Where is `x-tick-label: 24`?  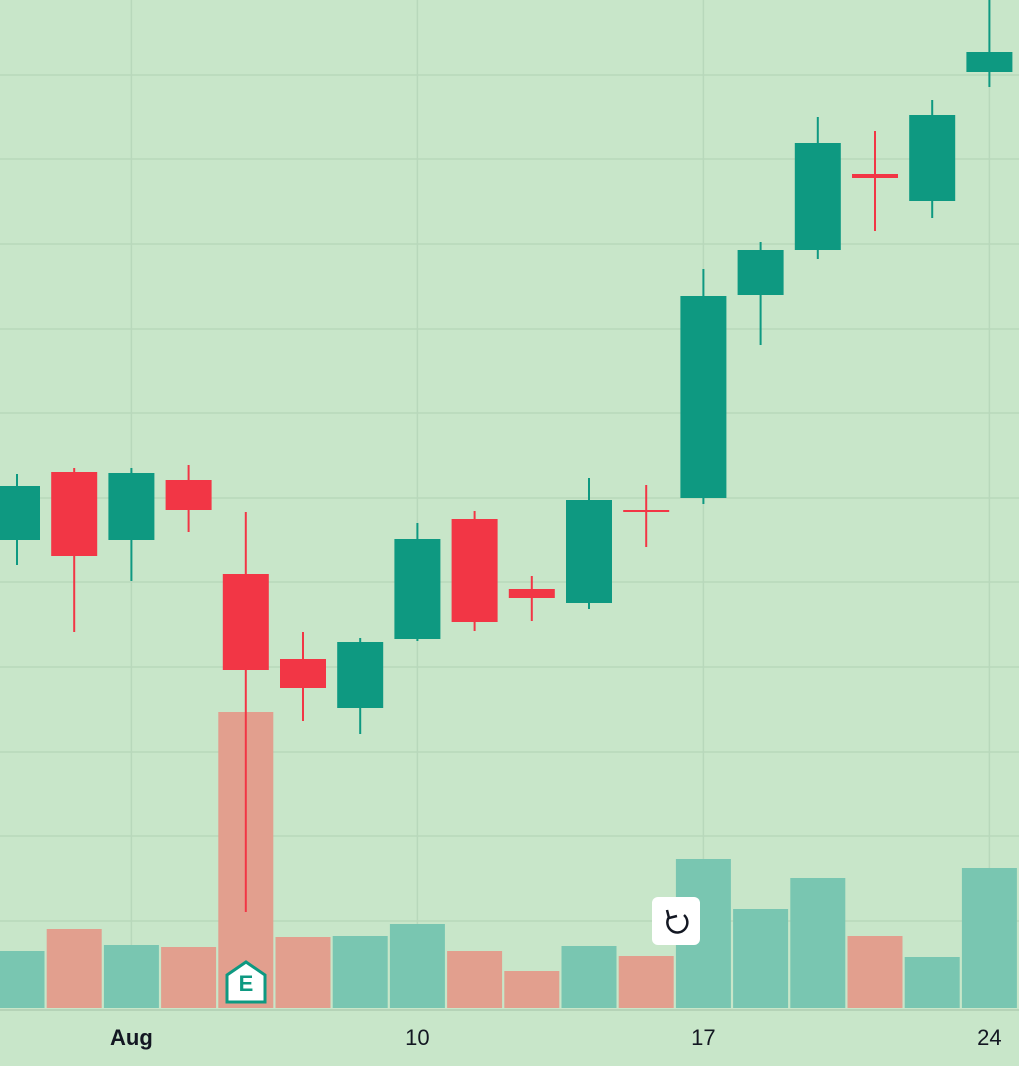
x-tick-label: 24 is located at coordinates (989, 1037).